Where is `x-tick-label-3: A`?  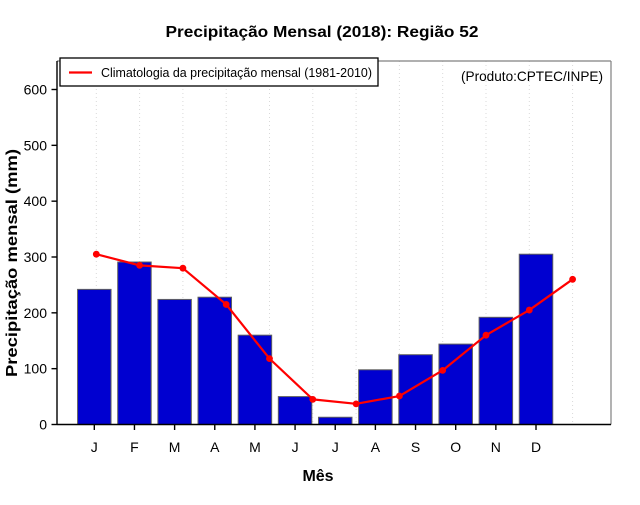 x-tick-label-3: A is located at coordinates (215, 447).